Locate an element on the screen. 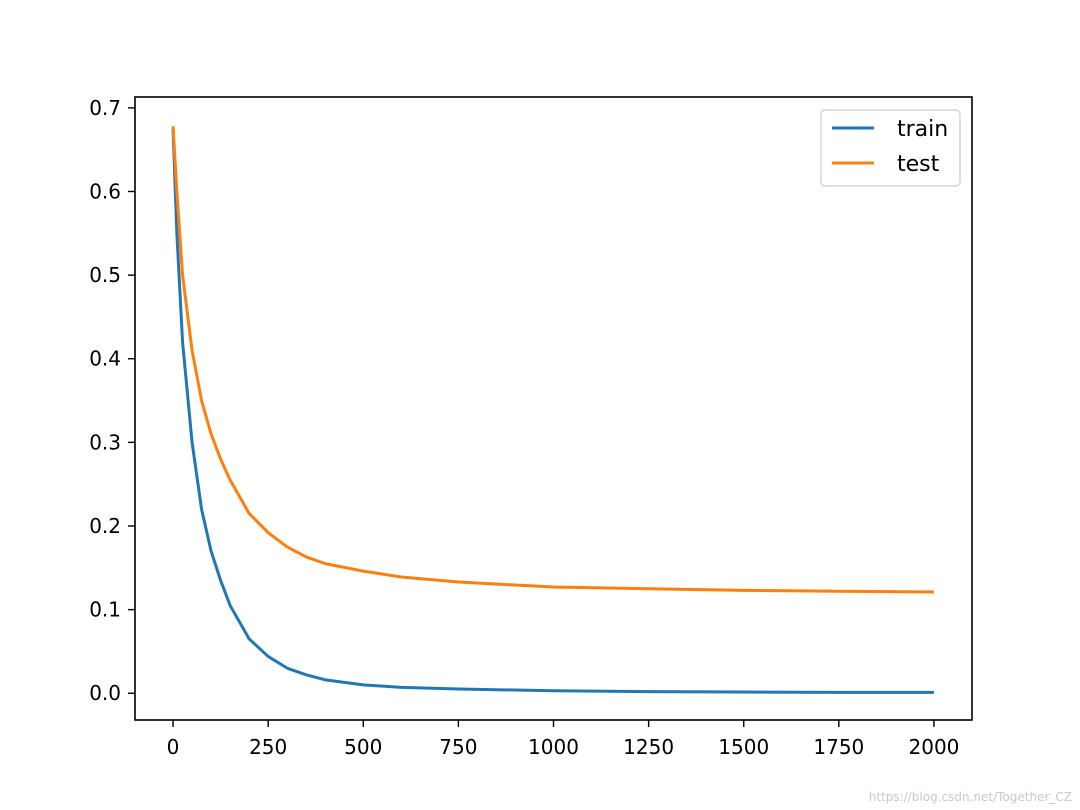 Image resolution: width=1080 pixels, height=810 pixels. legend-label-test: test is located at coordinates (918, 164).